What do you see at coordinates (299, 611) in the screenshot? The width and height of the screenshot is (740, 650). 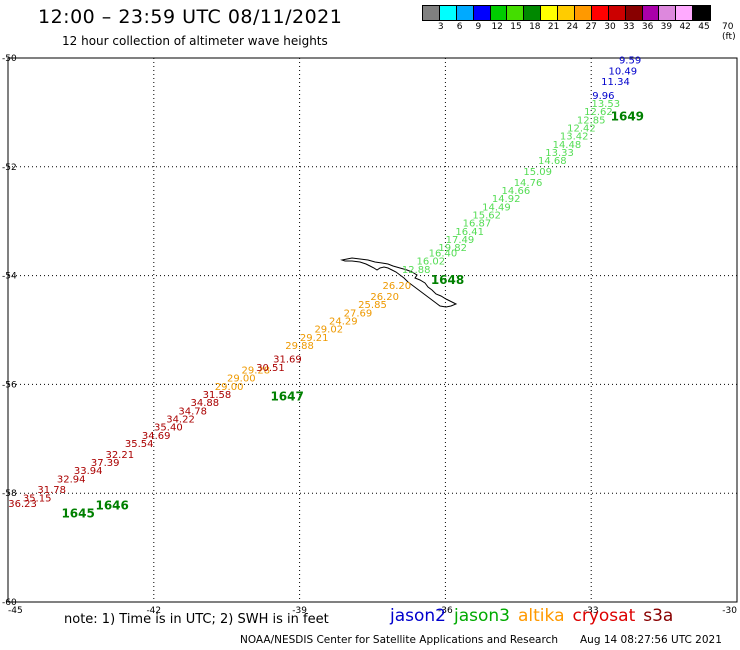 I see `lon-tick-label: -39` at bounding box center [299, 611].